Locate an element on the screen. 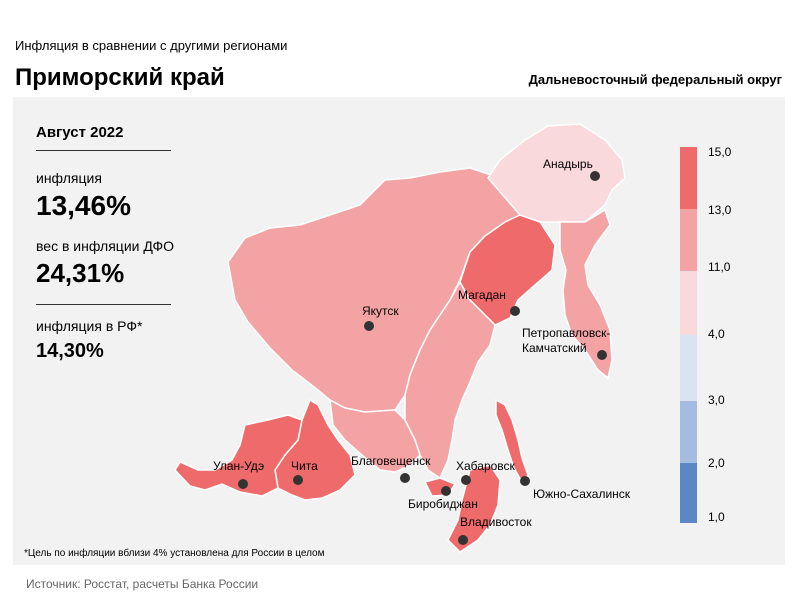 This screenshot has height=600, width=800. color-scale is located at coordinates (688, 335).